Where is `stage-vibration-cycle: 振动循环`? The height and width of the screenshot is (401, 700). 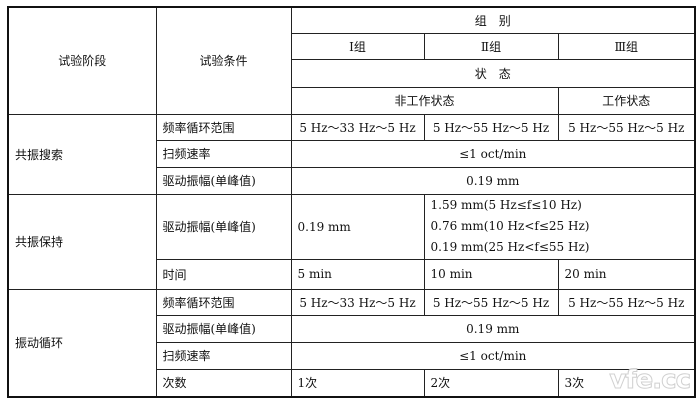 stage-vibration-cycle: 振动循环 is located at coordinates (82, 343).